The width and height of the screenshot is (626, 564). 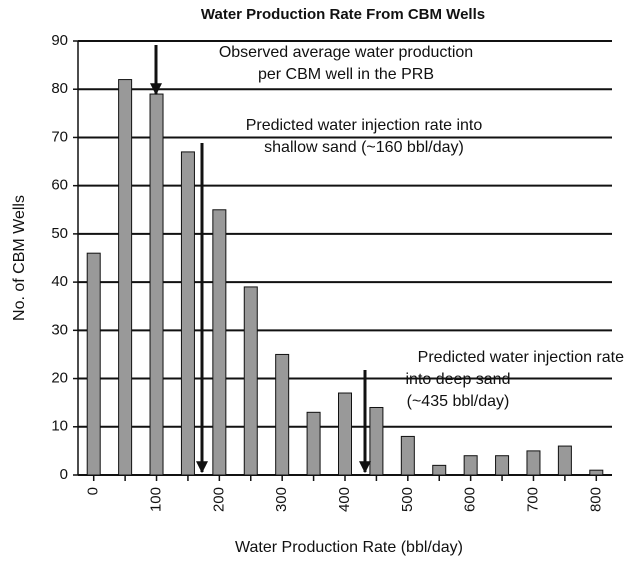 What do you see at coordinates (458, 401) in the screenshot?
I see `annotation-text: (~435 bbl/day)` at bounding box center [458, 401].